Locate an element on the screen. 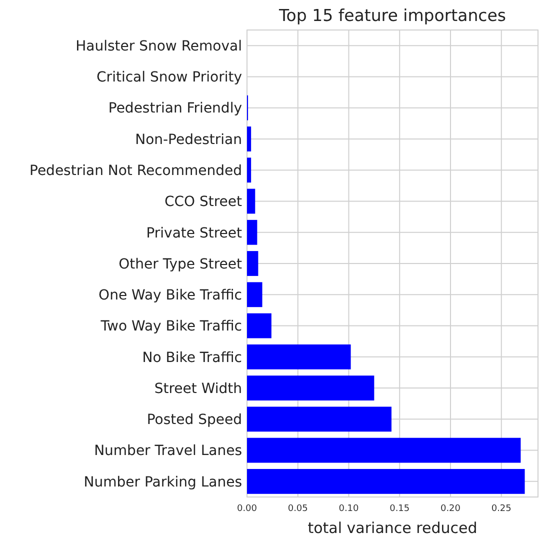 The height and width of the screenshot is (550, 550). y-tick-label: CCO Street is located at coordinates (203, 202).